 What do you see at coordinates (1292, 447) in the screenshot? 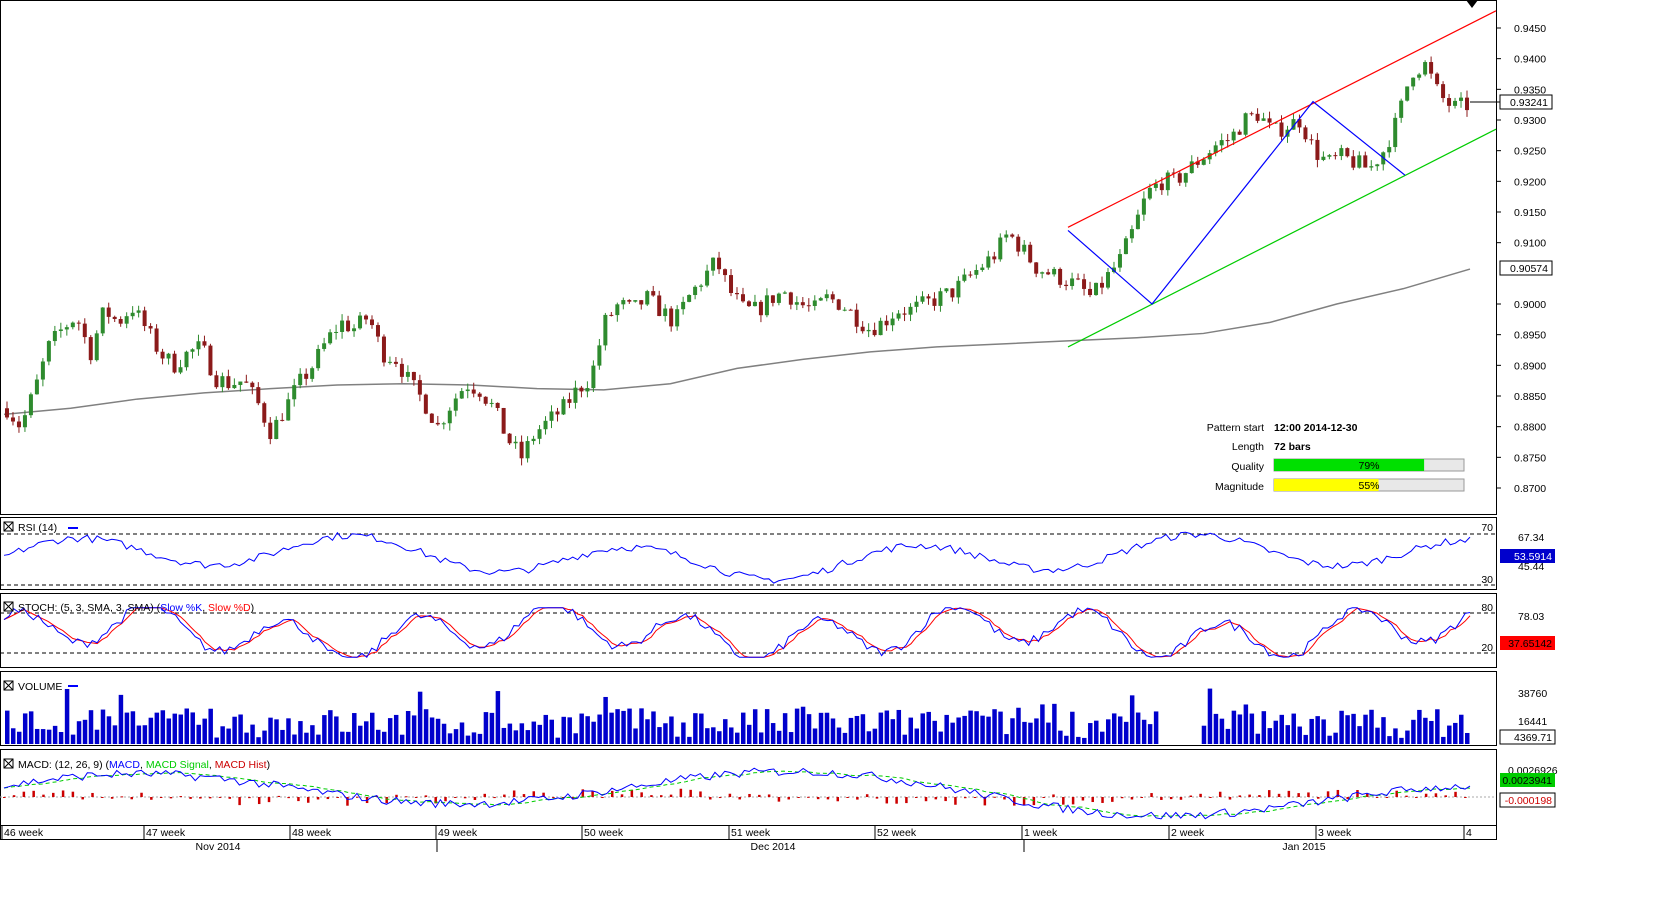
I see `length-value: 72 bars` at bounding box center [1292, 447].